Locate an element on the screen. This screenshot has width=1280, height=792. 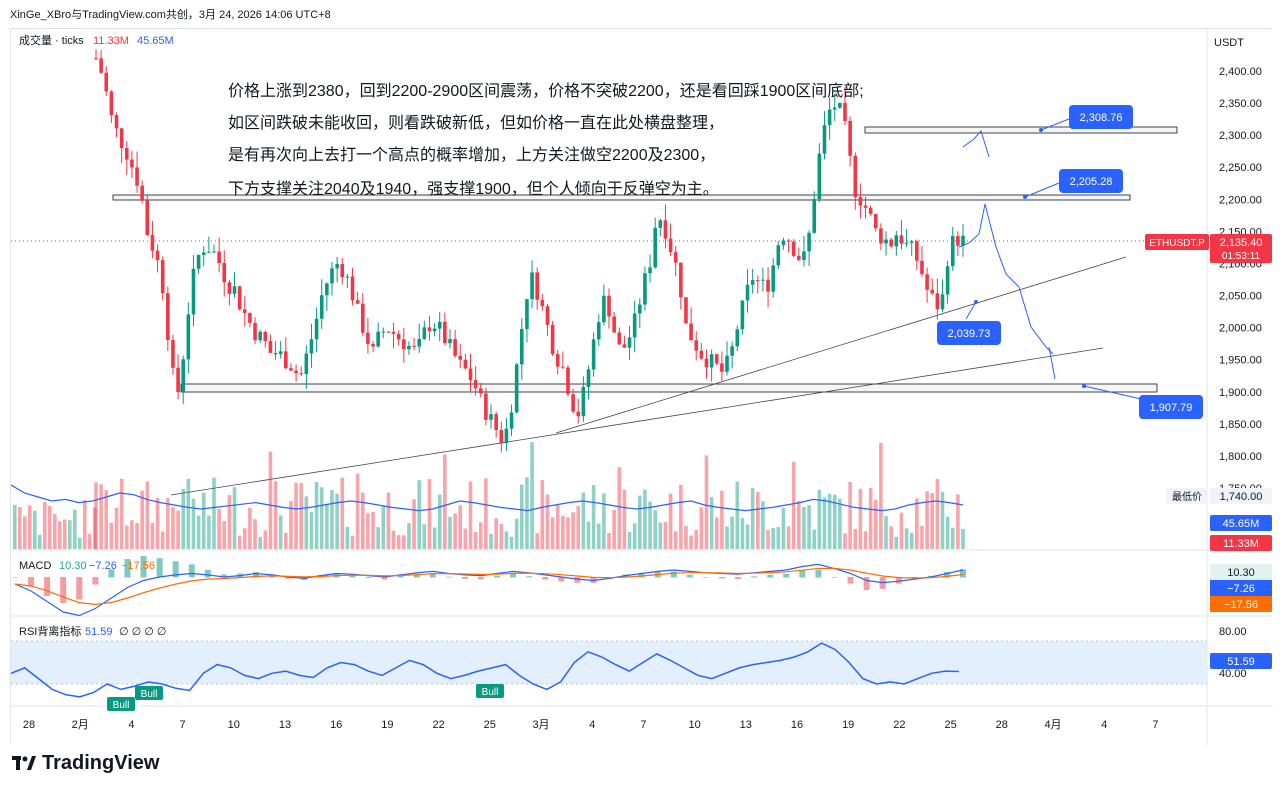
volume-tag-v1: 11.33M is located at coordinates (1241, 543).